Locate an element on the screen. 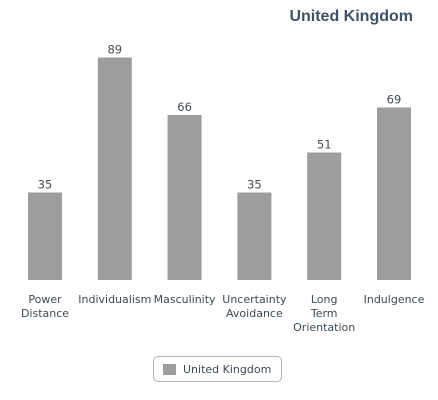 The image size is (438, 400). legend-label: United Kingdom is located at coordinates (227, 369).